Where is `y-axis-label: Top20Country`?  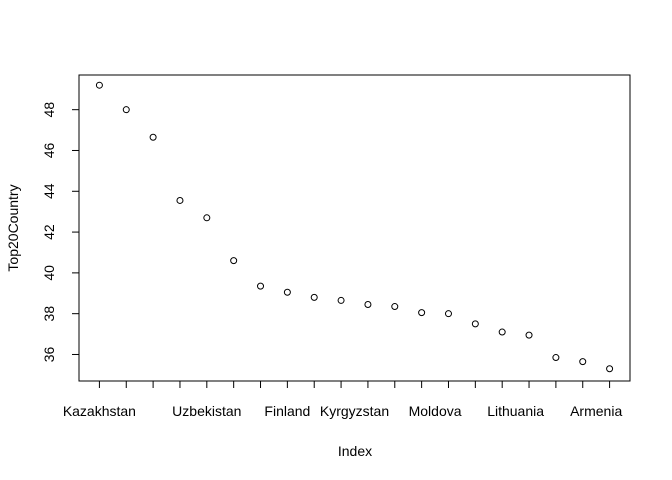
y-axis-label: Top20Country is located at coordinates (13, 227).